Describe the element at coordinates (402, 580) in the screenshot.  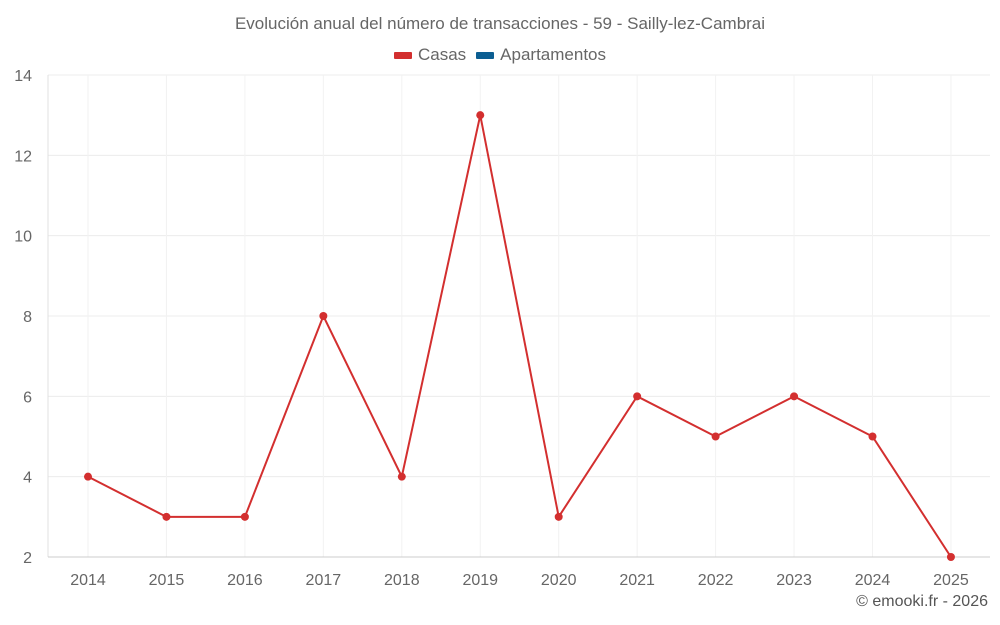
I see `x-tick-label: 2018` at that location.